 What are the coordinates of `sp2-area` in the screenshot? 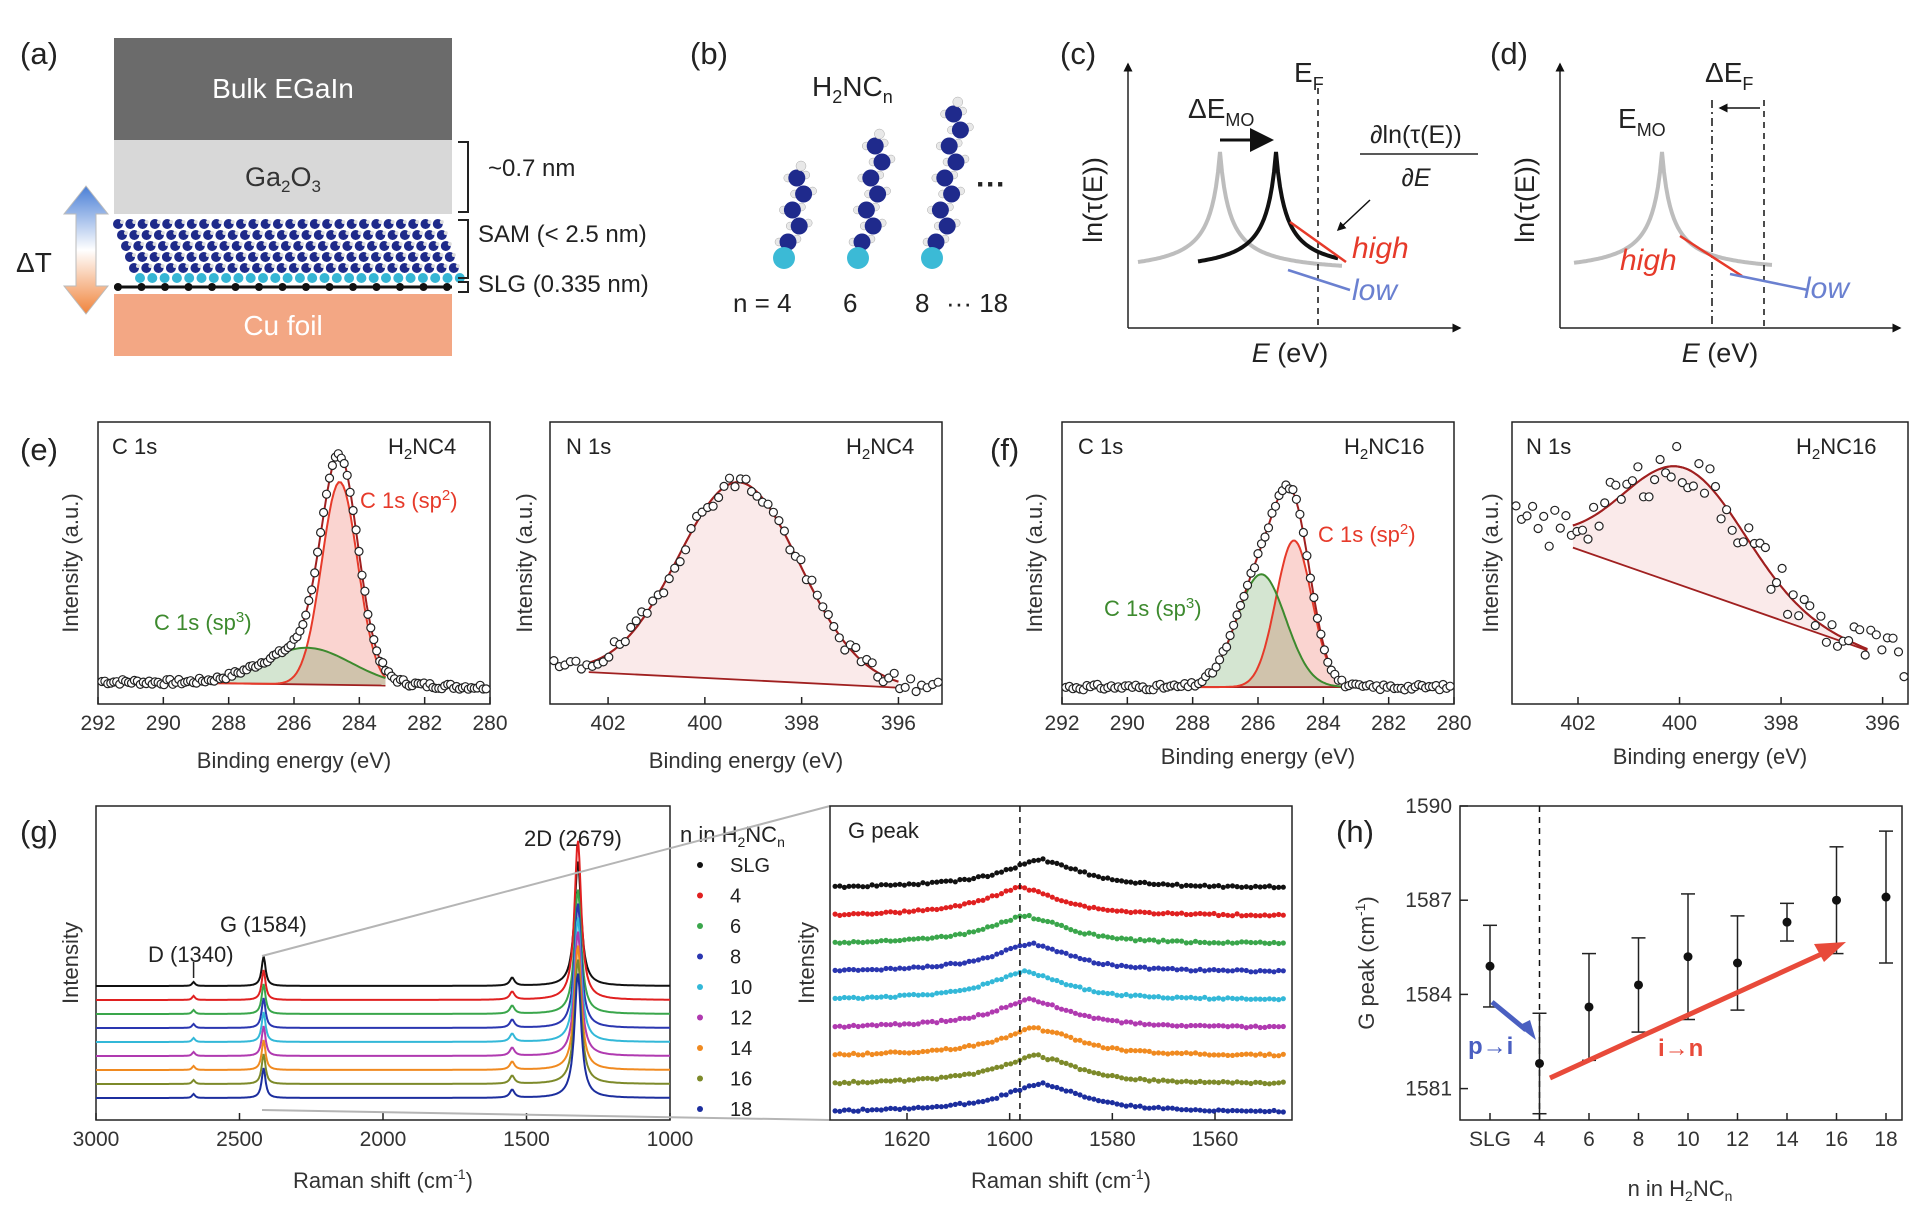 It's located at (1243, 614).